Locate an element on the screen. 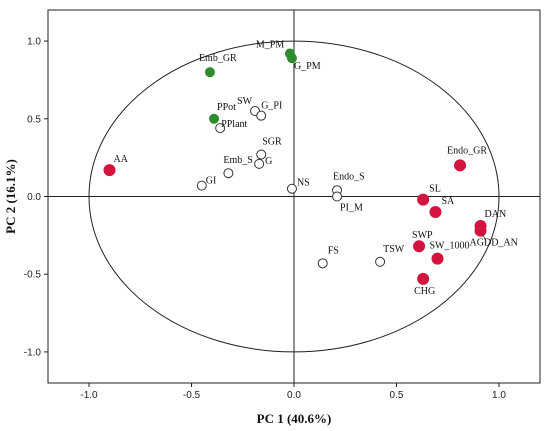 The image size is (550, 431). point-label: G_PI is located at coordinates (271, 106).